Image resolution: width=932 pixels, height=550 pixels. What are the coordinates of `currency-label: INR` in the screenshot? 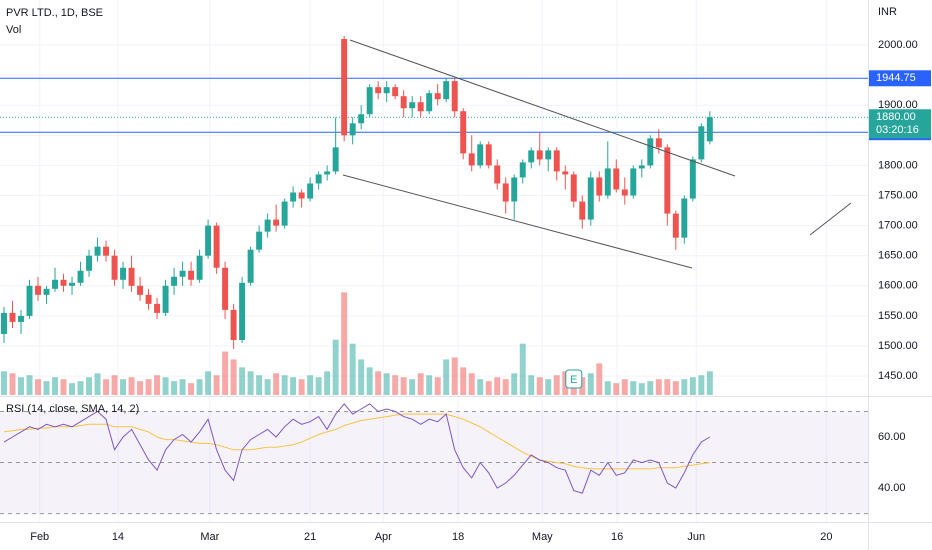 It's located at (887, 12).